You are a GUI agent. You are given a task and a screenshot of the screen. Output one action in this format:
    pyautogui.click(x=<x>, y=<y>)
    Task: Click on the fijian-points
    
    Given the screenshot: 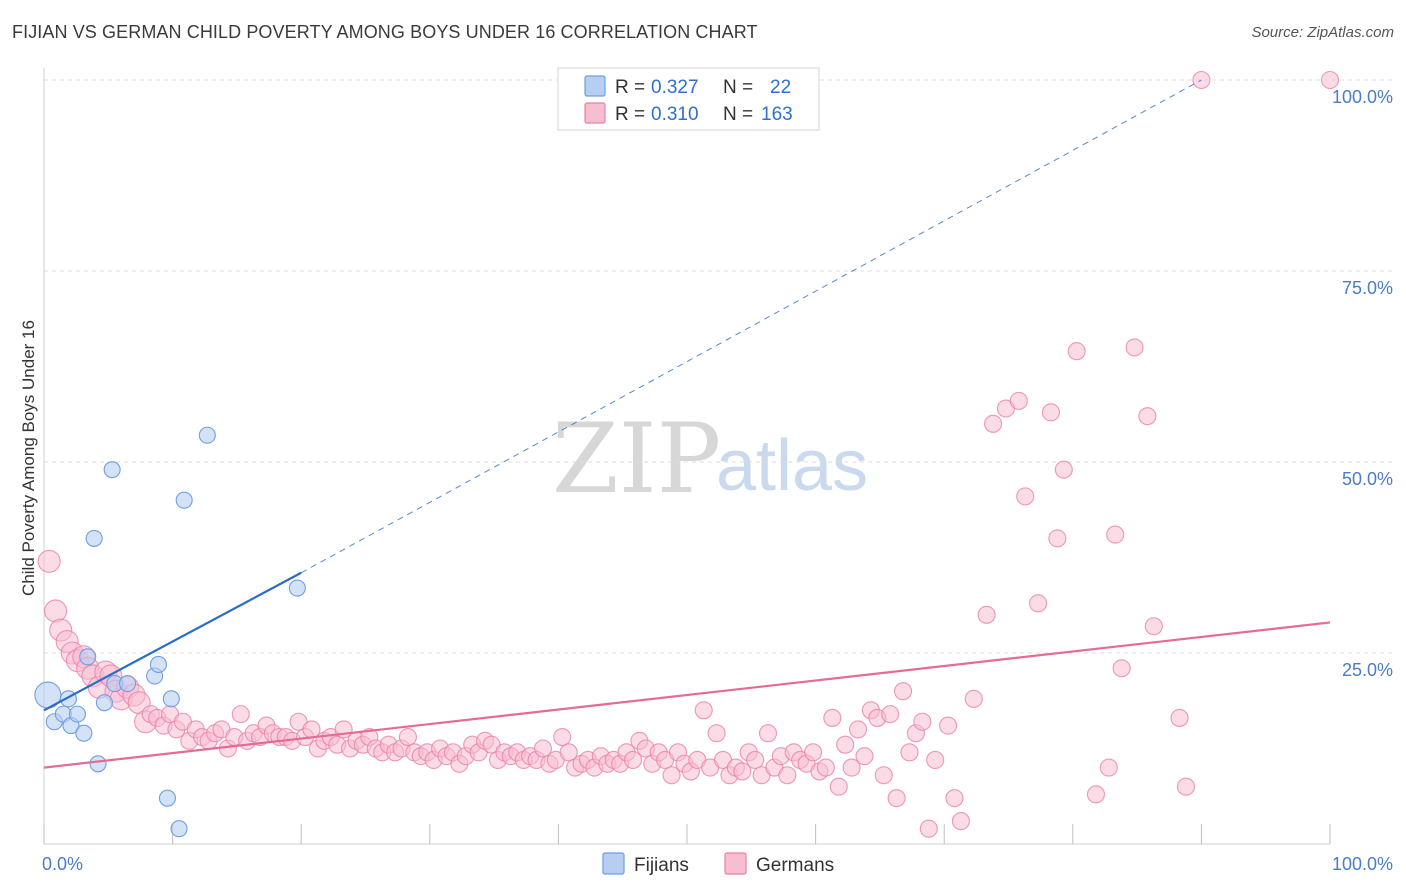 What is the action you would take?
    pyautogui.click(x=170, y=632)
    